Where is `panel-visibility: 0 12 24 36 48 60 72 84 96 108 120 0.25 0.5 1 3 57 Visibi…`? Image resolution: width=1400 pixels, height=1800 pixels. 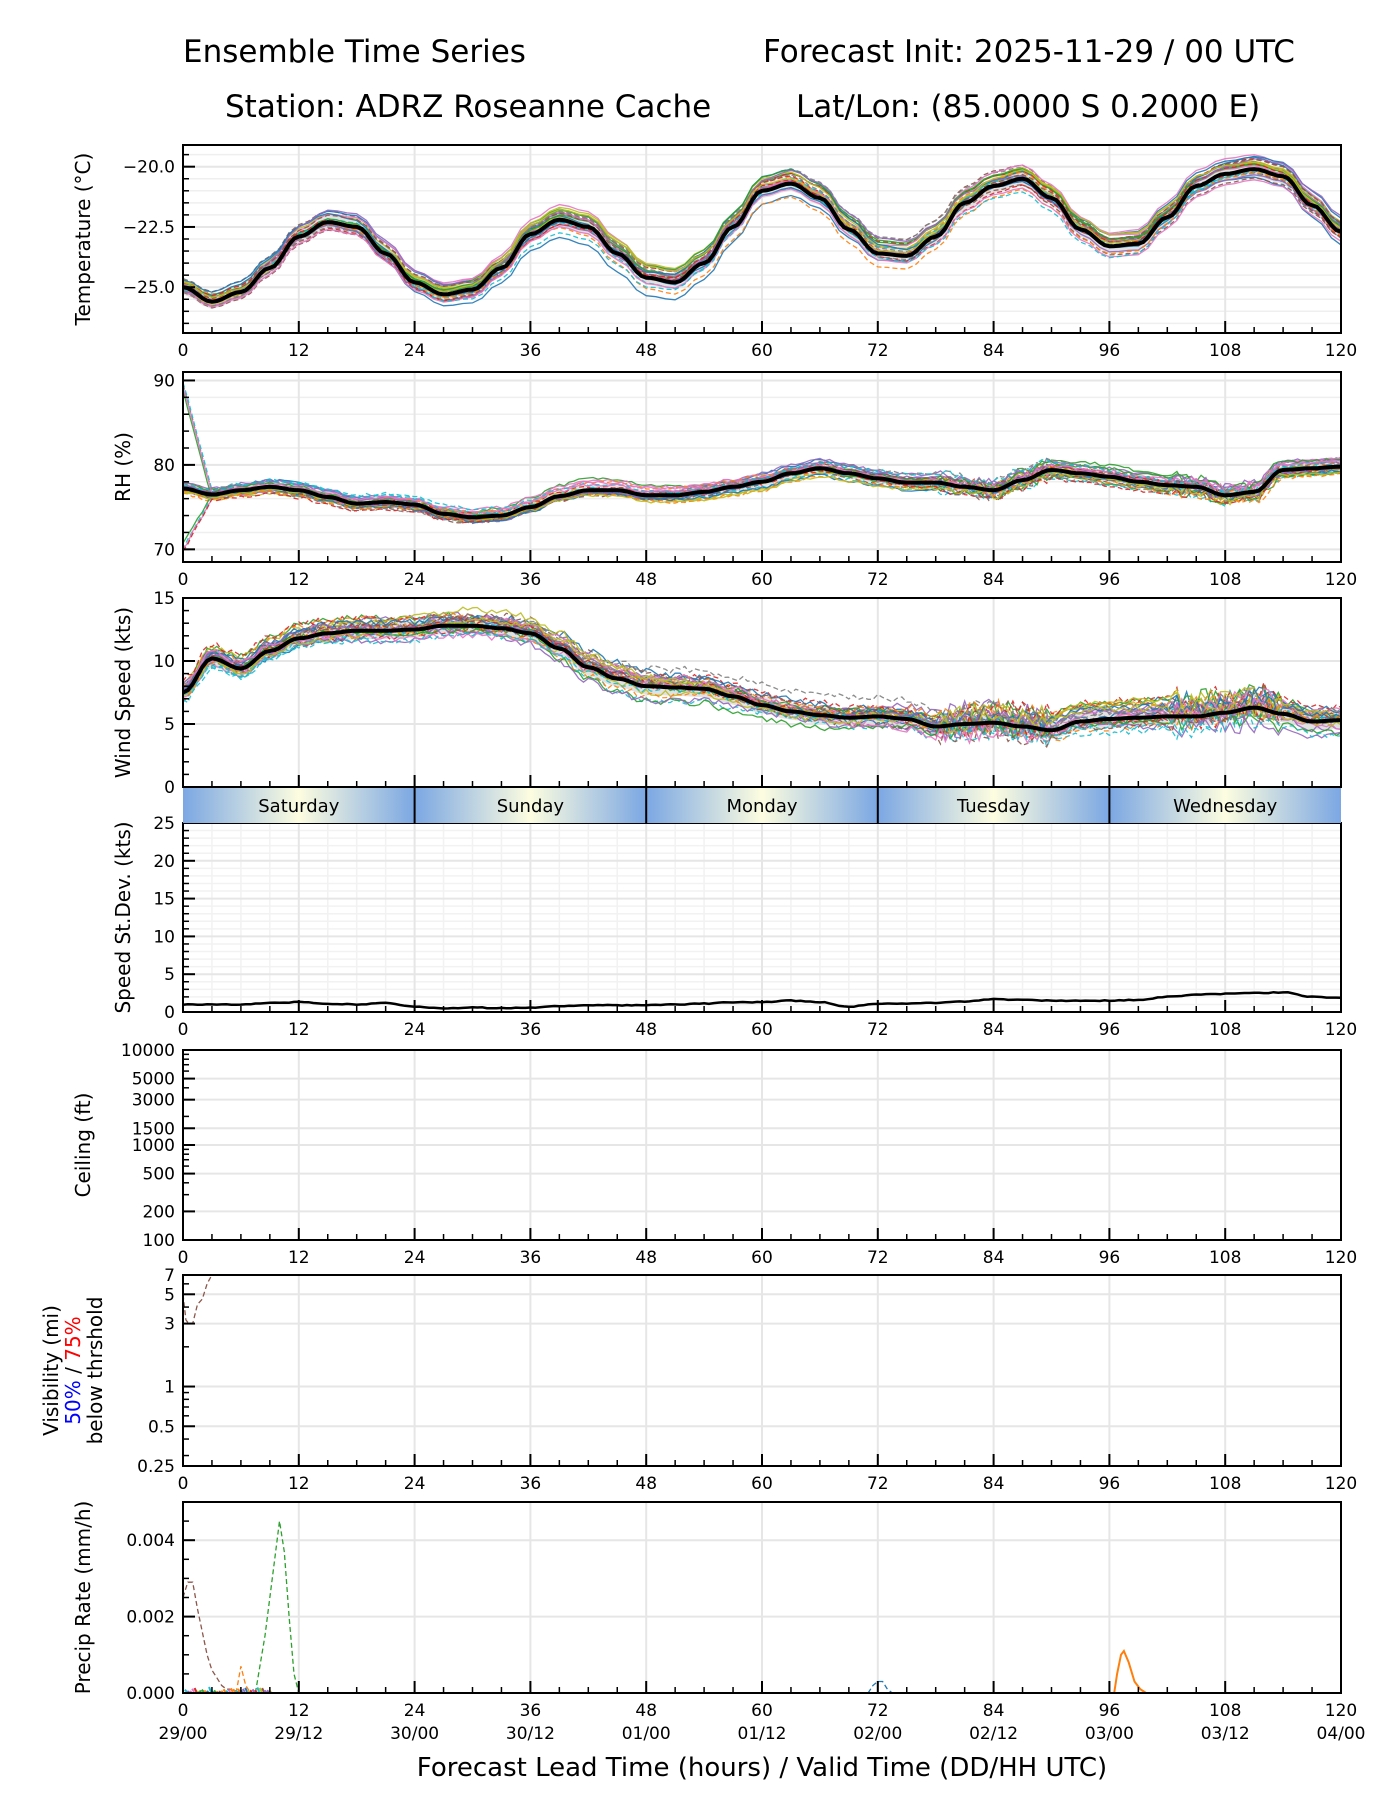 panel-visibility: 0 12 24 36 48 60 72 84 96 108 120 0.25 0.5 1 3 57 Visibi… is located at coordinates (698, 1380).